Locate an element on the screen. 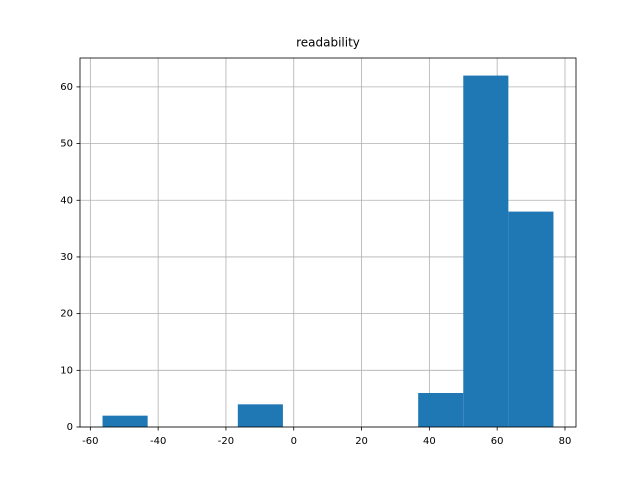 The image size is (640, 480). x-tick-label: 40 is located at coordinates (429, 441).